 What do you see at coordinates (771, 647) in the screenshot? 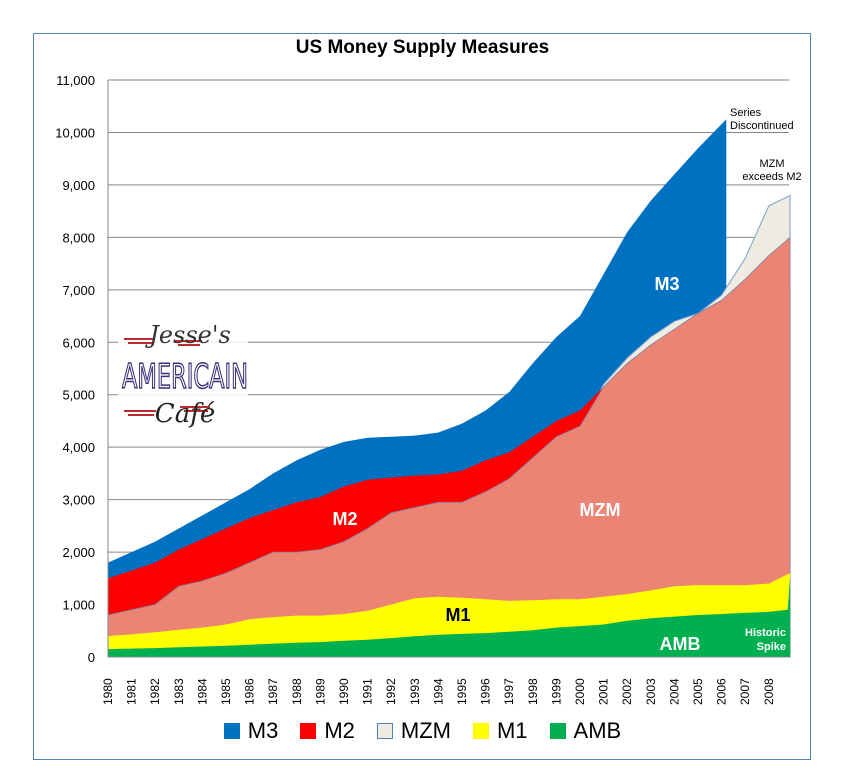
I see `annotation-historic-spike: Spike` at bounding box center [771, 647].